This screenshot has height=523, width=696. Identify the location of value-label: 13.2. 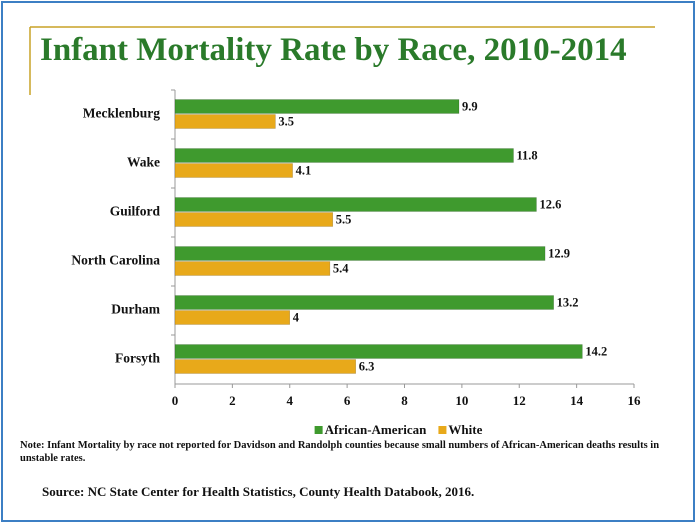
(568, 302).